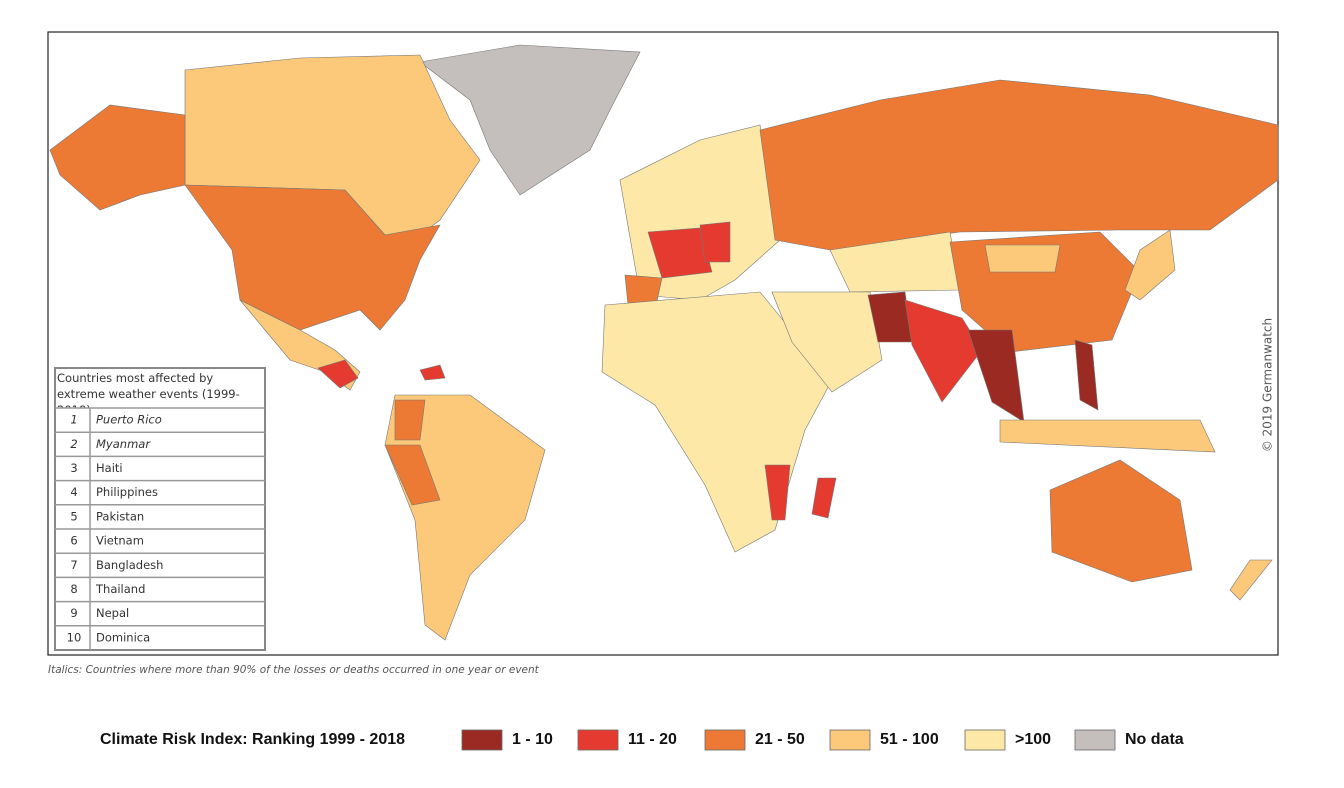 Image resolution: width=1344 pixels, height=788 pixels. I want to click on greenland, so click(530, 120).